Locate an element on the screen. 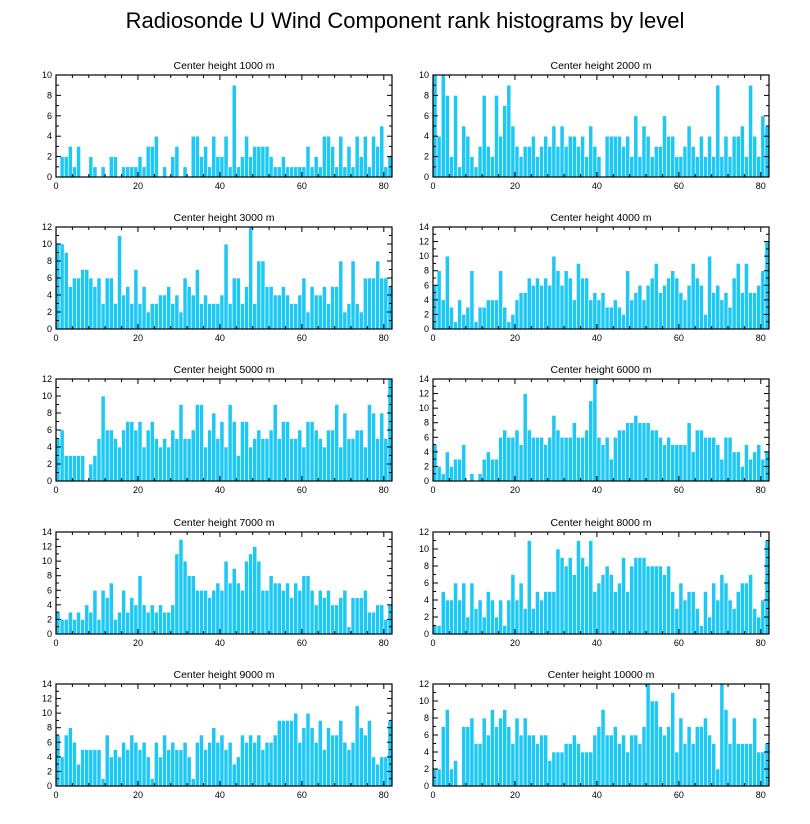 This screenshot has width=810, height=824. y-tick-label: 10 is located at coordinates (47, 713).